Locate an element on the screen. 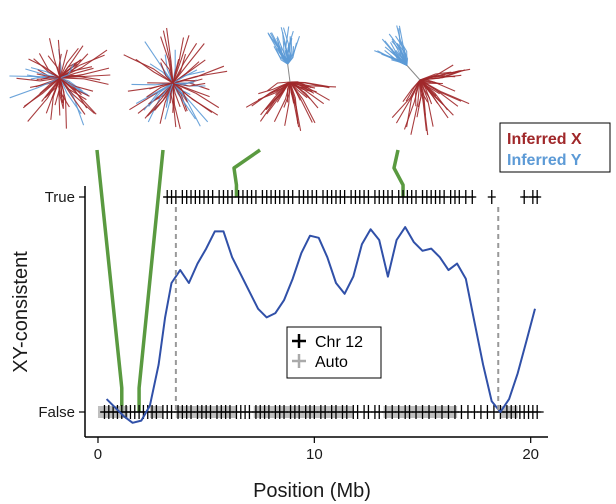 The width and height of the screenshot is (616, 504). tree-legend-box is located at coordinates (555, 147).